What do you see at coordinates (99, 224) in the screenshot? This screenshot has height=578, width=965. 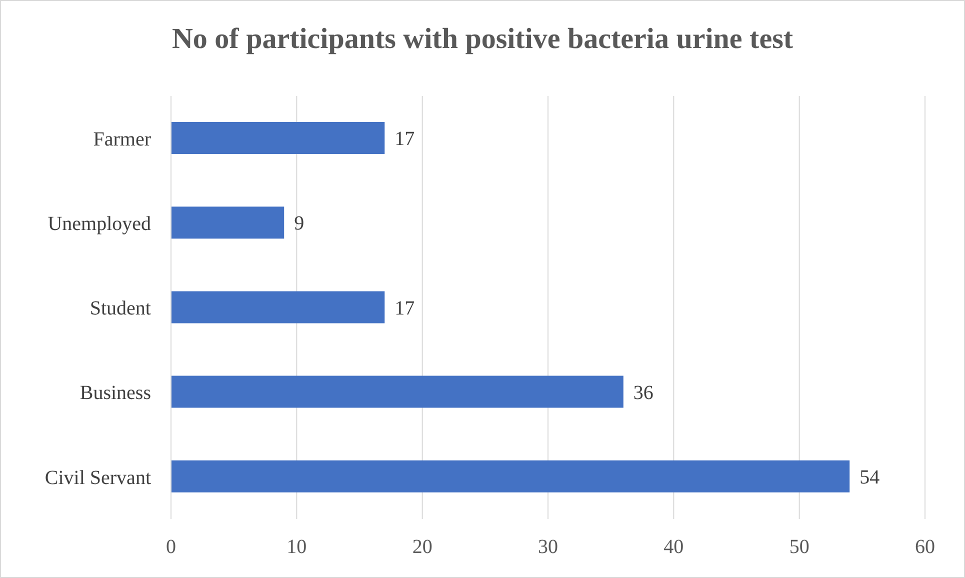 I see `y-tick-label: Unemployed` at bounding box center [99, 224].